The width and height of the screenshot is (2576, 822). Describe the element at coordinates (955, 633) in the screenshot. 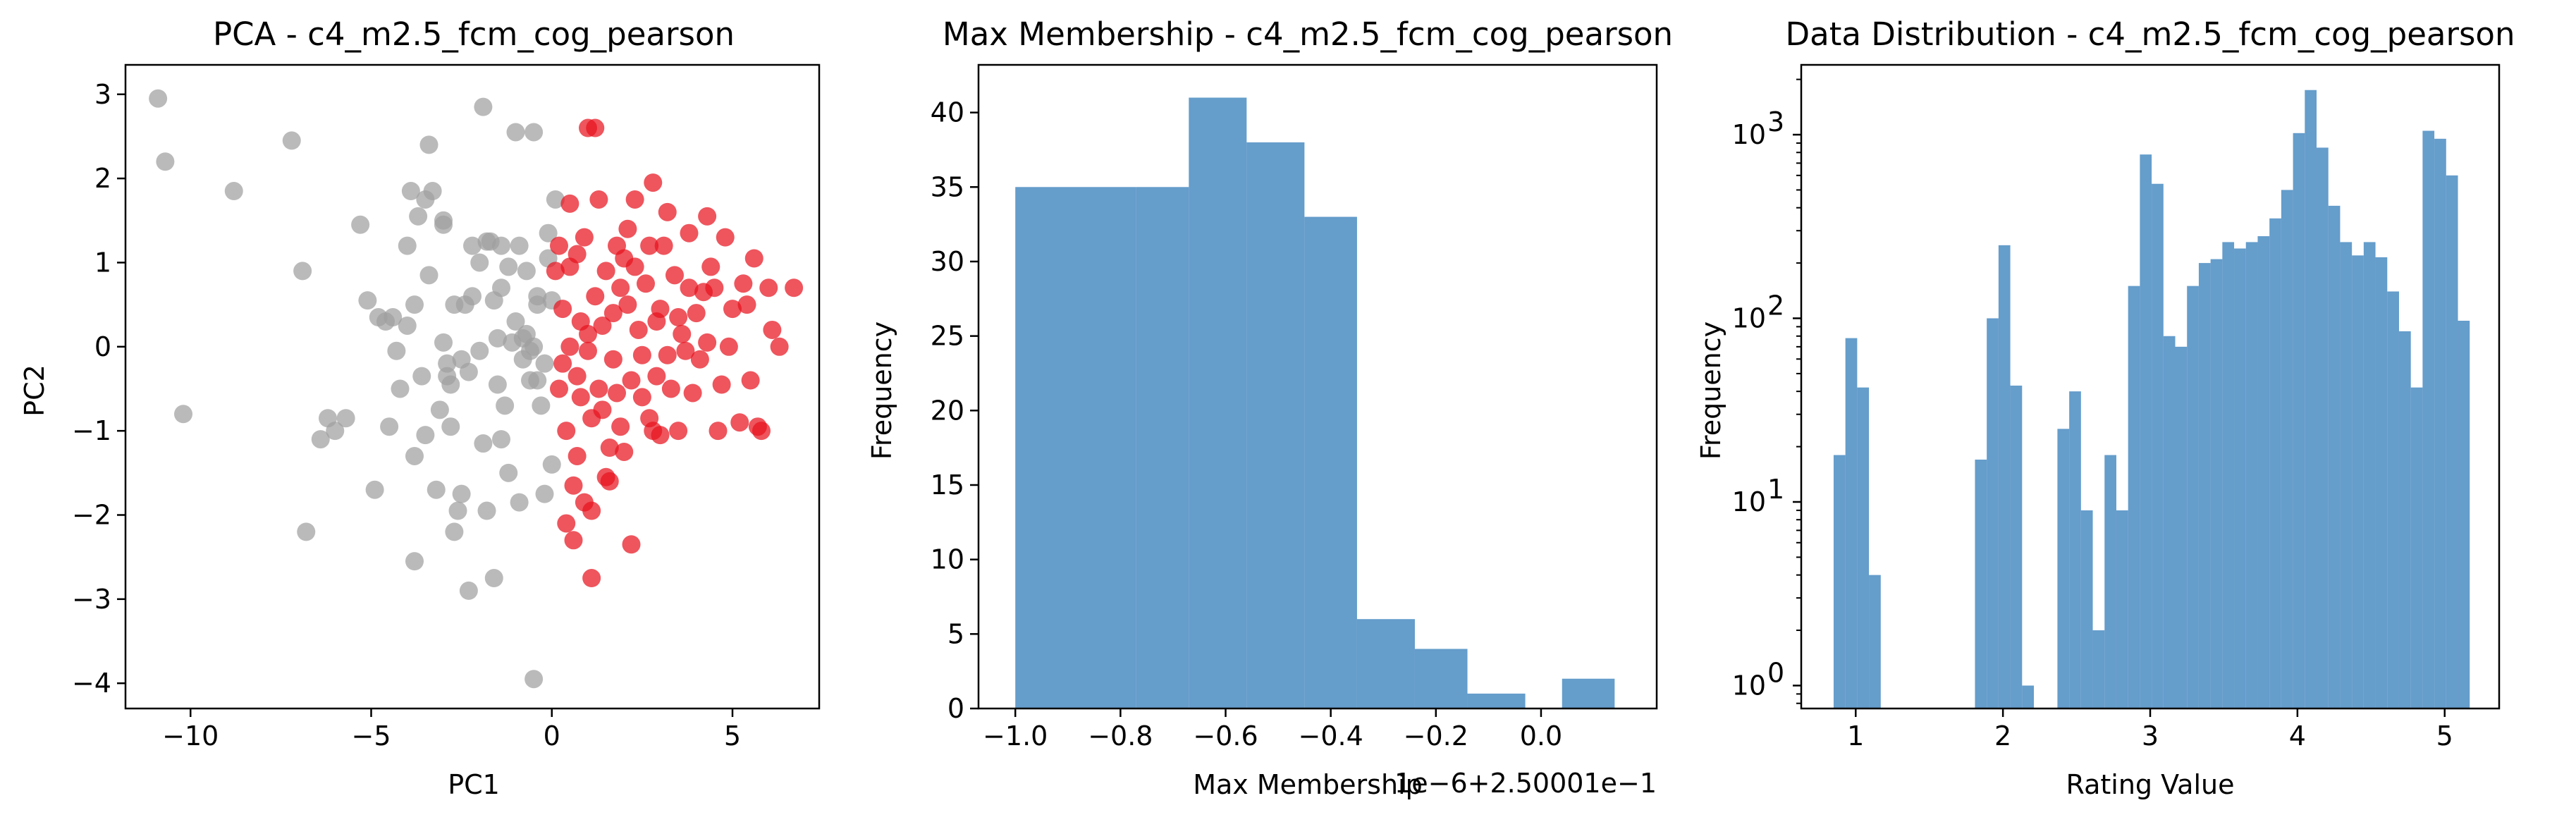

I see `membership-y-tick-label: 5` at that location.